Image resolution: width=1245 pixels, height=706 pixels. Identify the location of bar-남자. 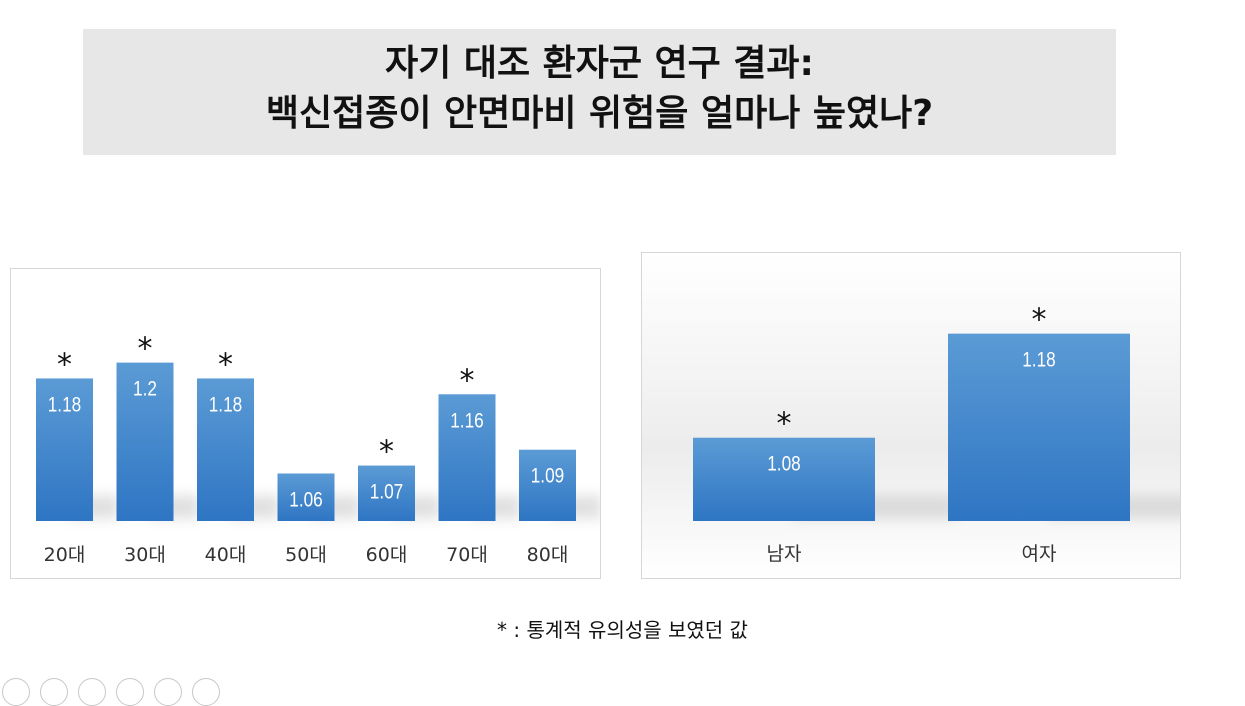
(784, 479).